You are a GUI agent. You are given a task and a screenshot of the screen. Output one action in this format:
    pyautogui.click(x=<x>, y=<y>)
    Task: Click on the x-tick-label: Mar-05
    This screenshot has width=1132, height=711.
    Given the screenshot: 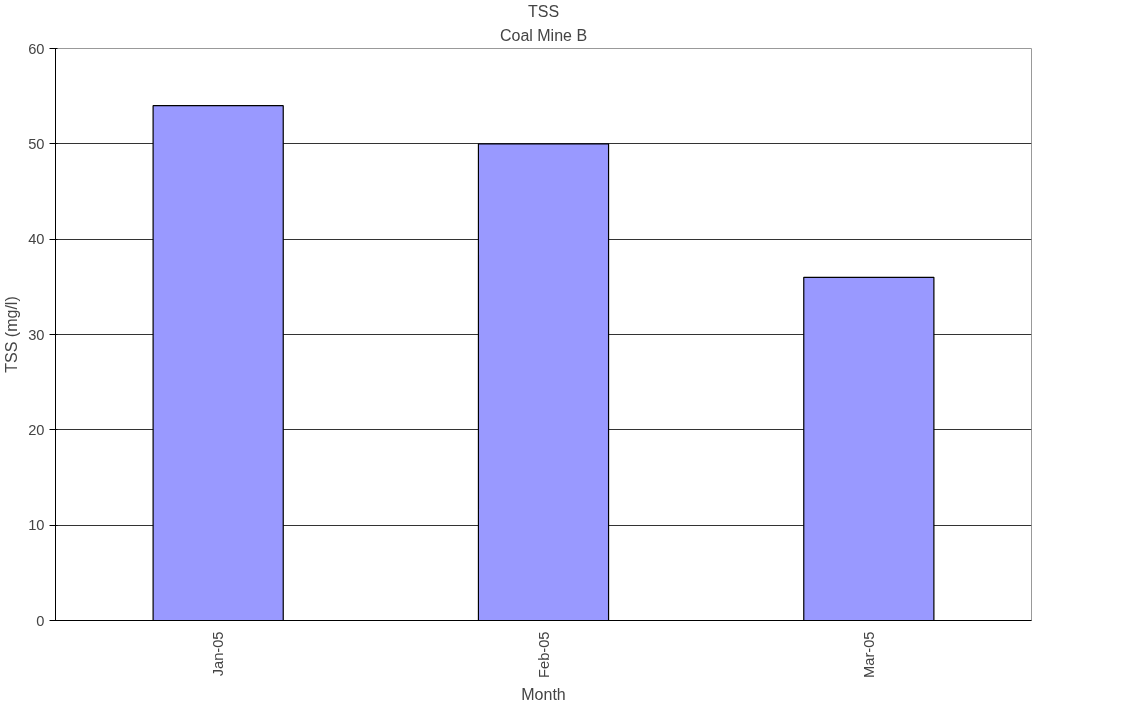 What is the action you would take?
    pyautogui.click(x=868, y=654)
    